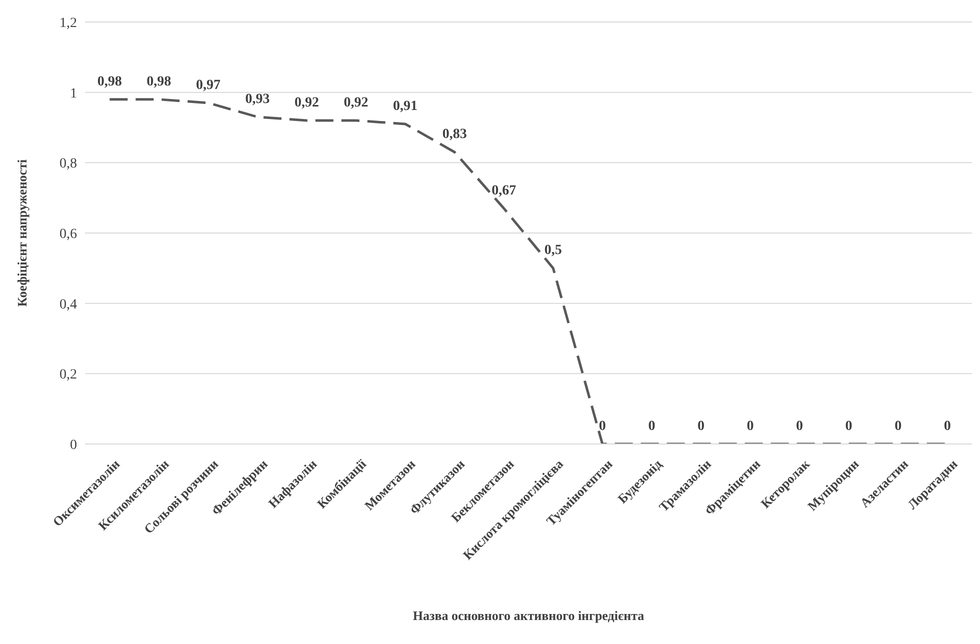  I want to click on y-tick-label: 0,6, so click(68, 234).